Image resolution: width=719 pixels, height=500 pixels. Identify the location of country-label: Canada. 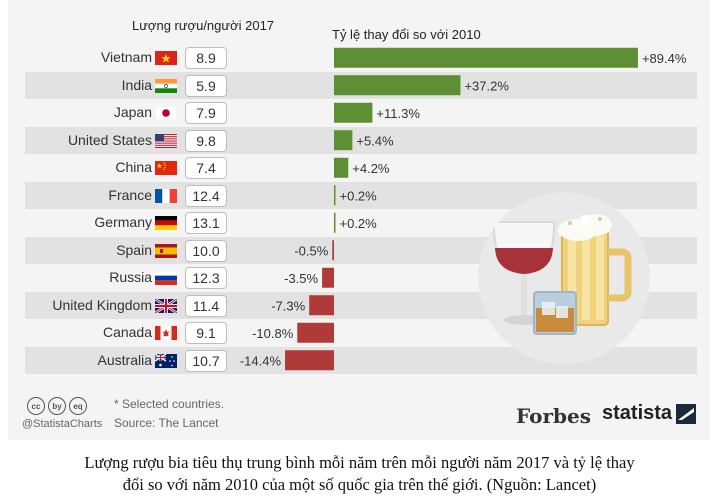
(127, 332).